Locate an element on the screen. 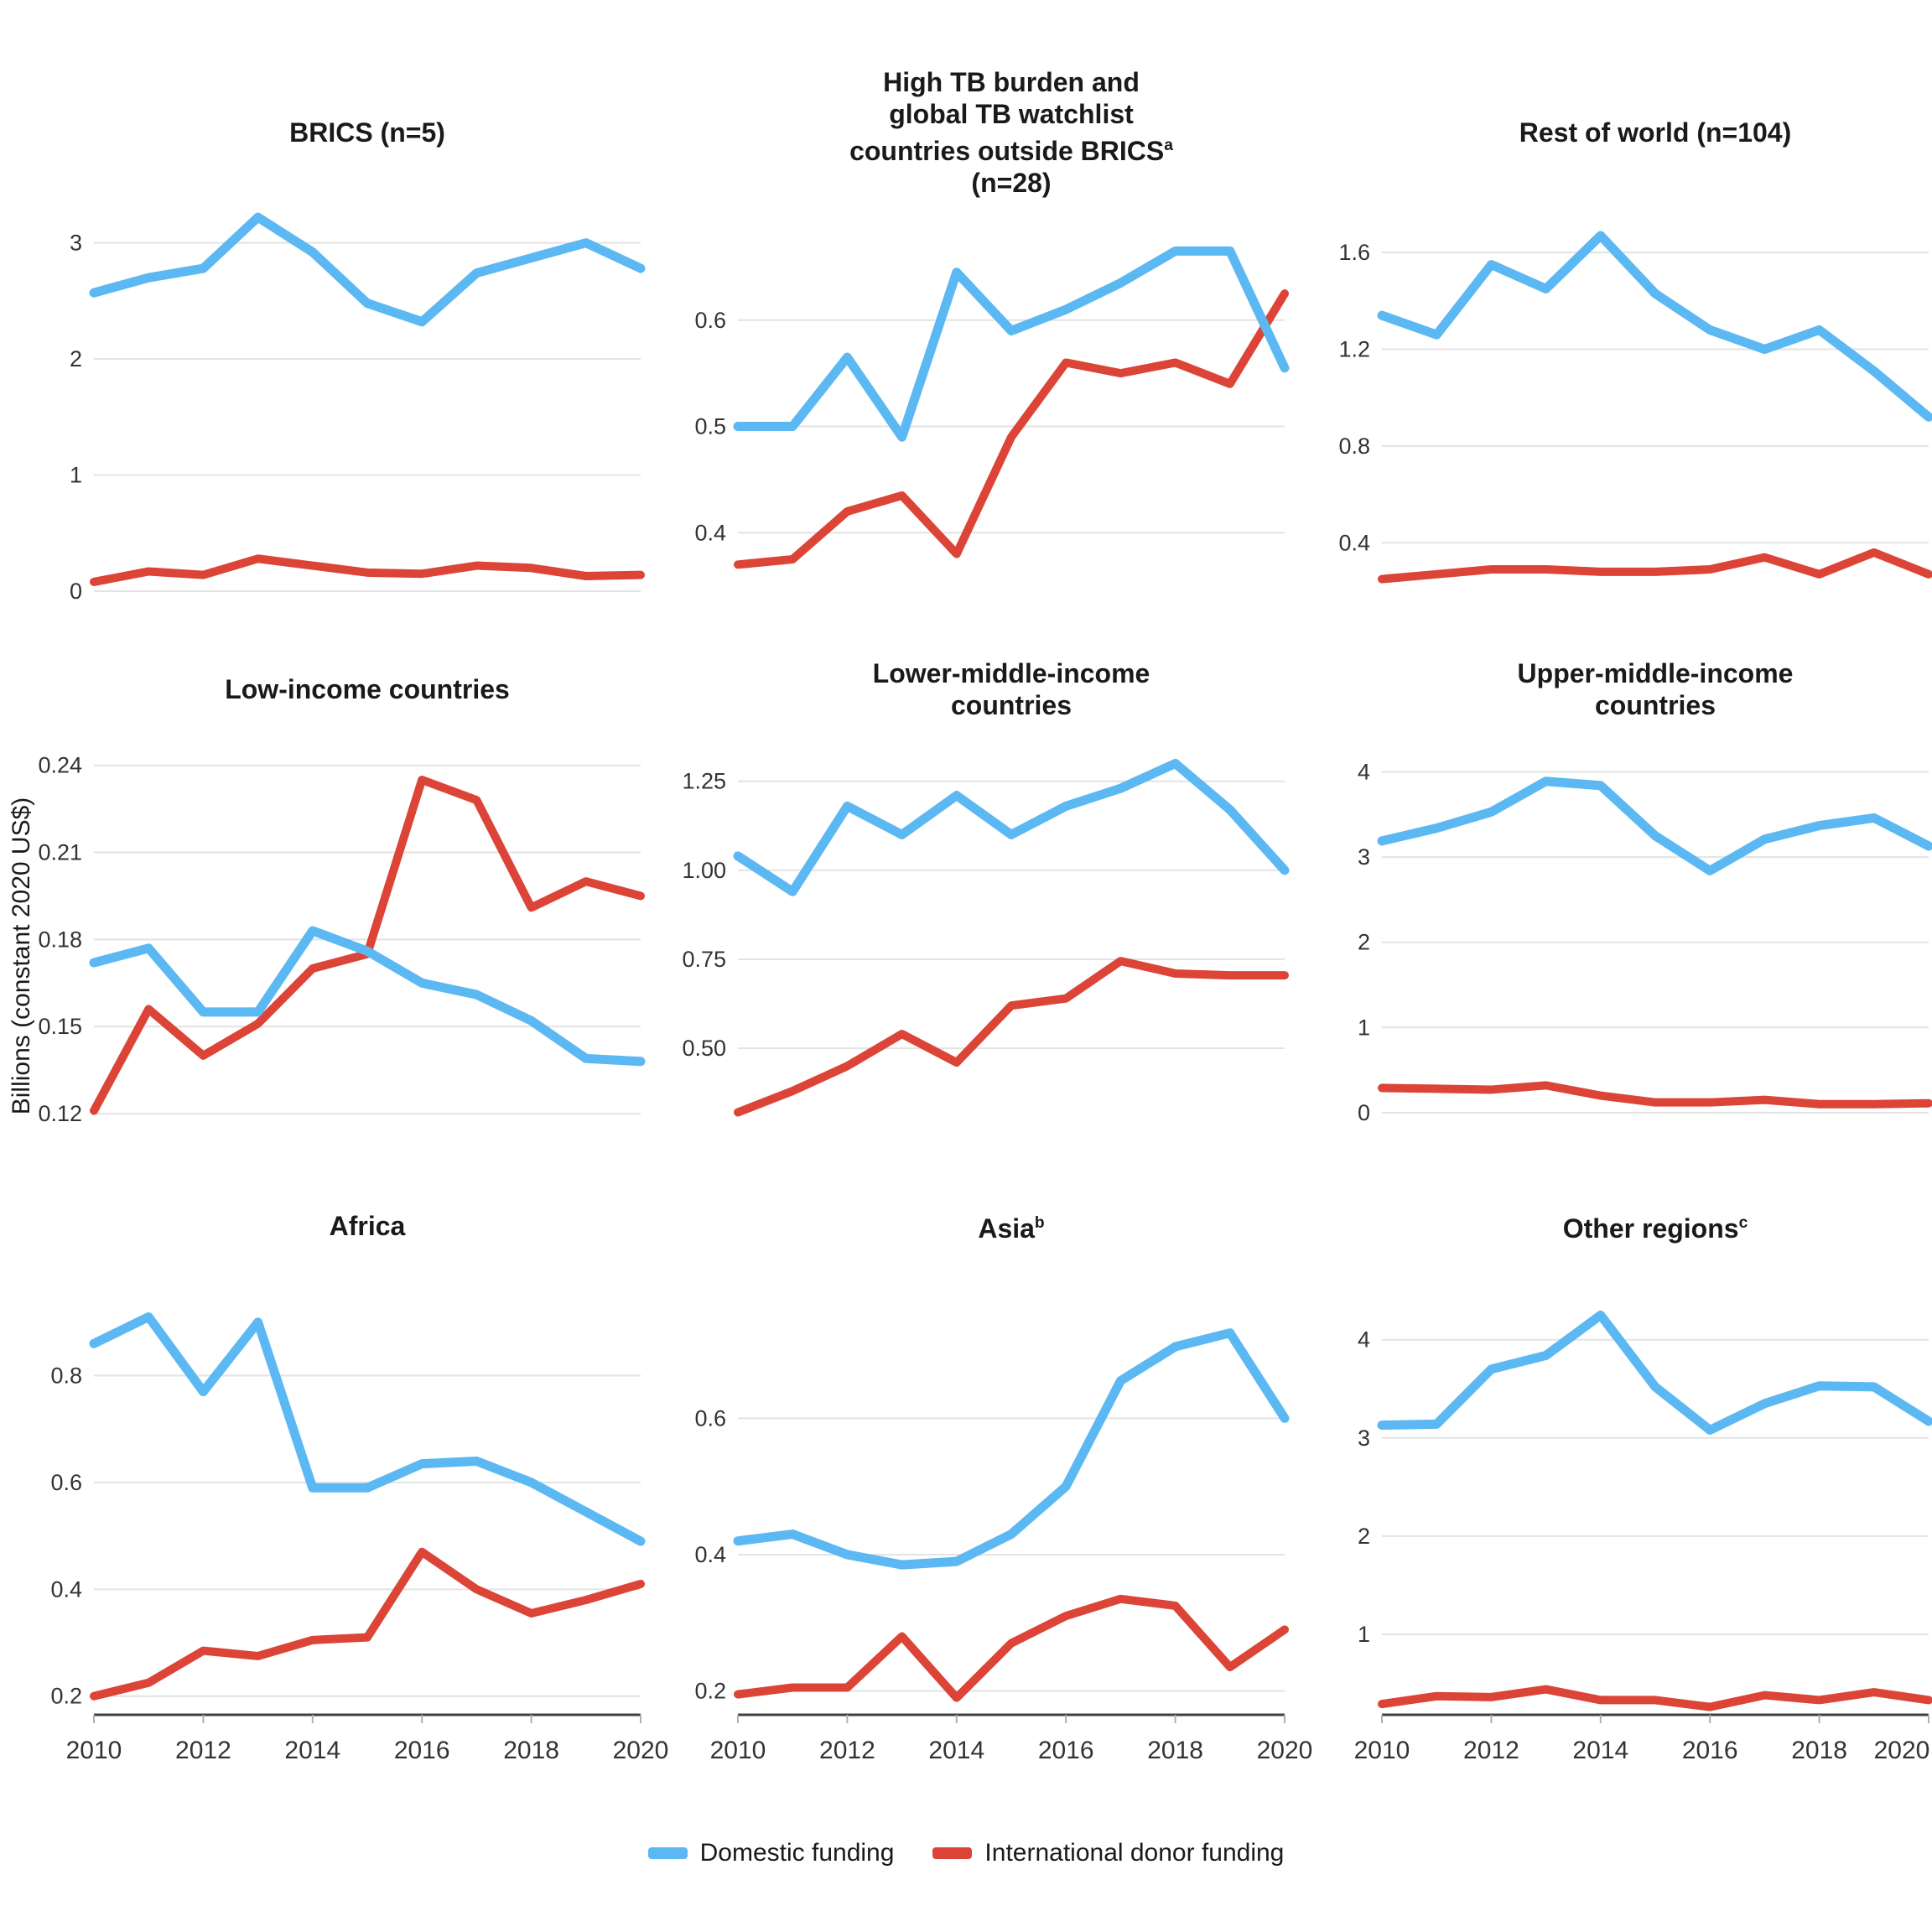 This screenshot has width=1932, height=1932. panel-title-africa: Africa is located at coordinates (367, 1226).